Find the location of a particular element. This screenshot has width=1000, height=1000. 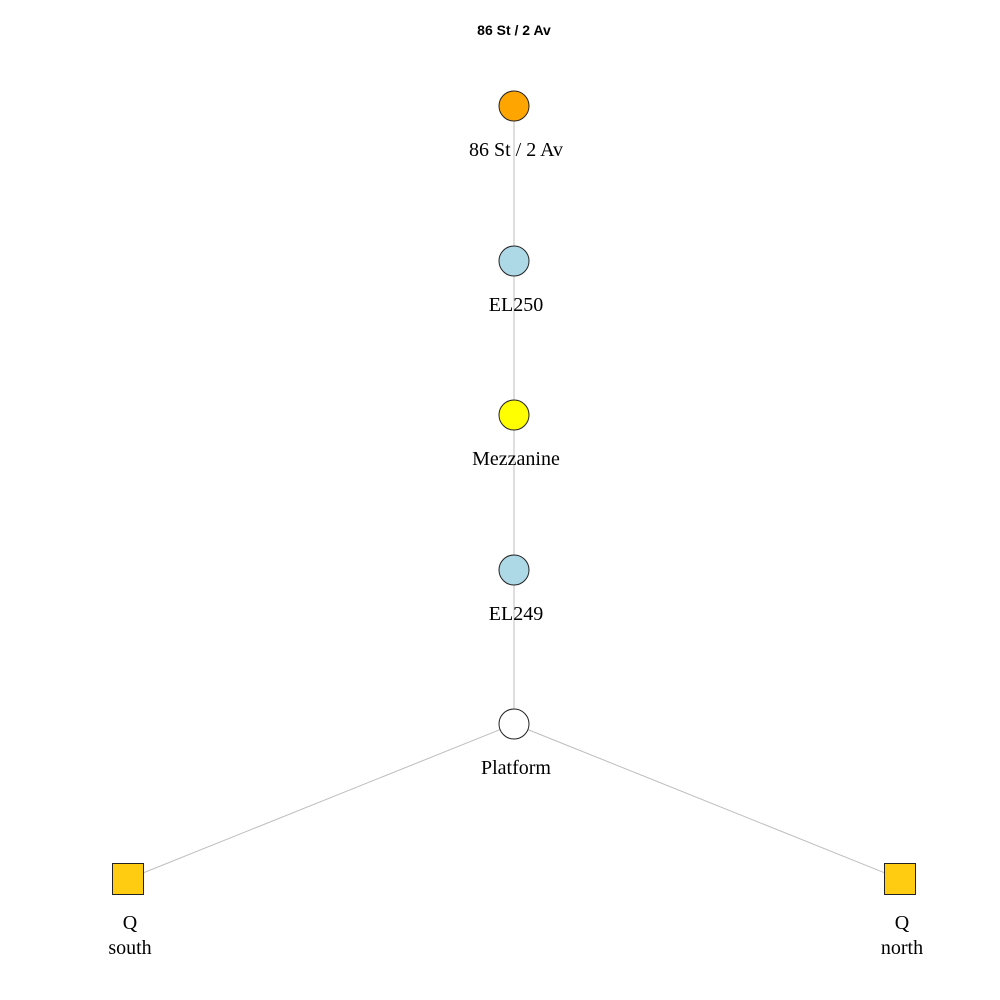

node-platform-circle is located at coordinates (514, 724).